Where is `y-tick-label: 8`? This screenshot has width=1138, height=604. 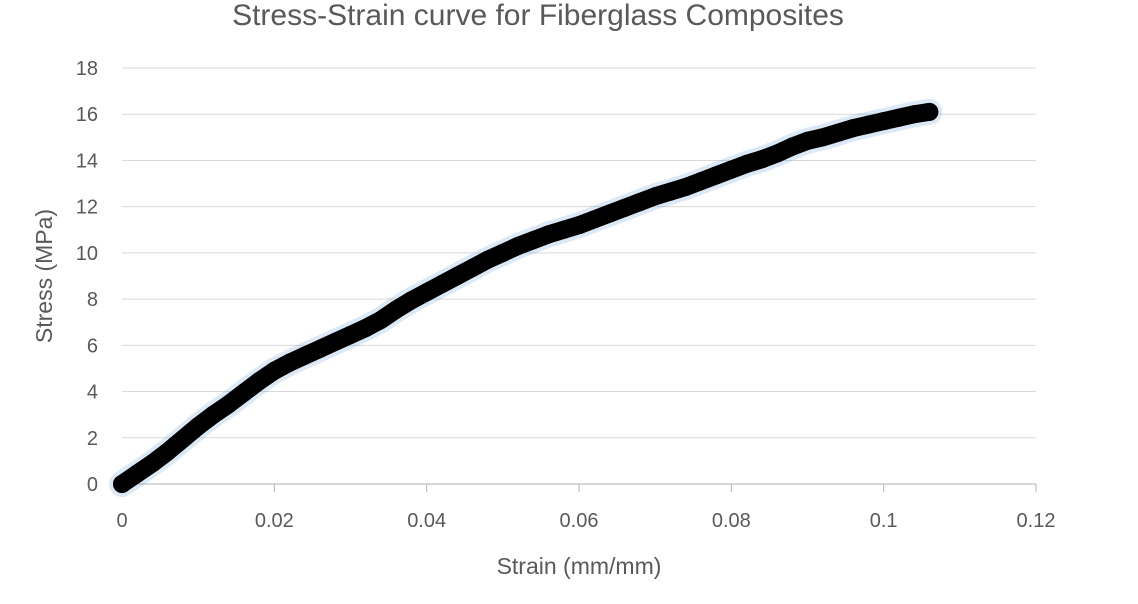
y-tick-label: 8 is located at coordinates (92, 300).